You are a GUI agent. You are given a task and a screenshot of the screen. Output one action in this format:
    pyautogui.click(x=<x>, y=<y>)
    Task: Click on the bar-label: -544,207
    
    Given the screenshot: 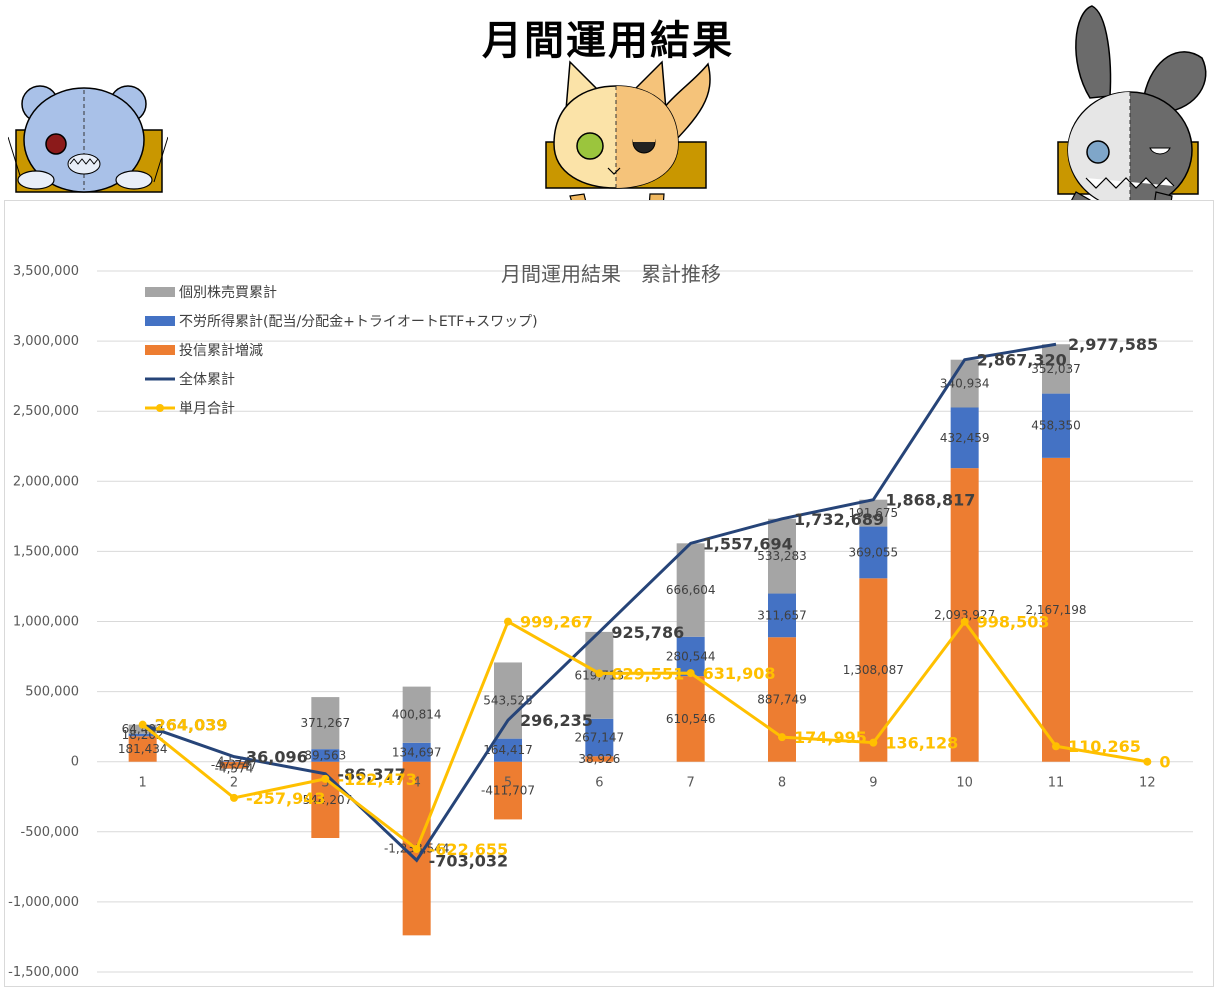 What is the action you would take?
    pyautogui.click(x=325, y=800)
    